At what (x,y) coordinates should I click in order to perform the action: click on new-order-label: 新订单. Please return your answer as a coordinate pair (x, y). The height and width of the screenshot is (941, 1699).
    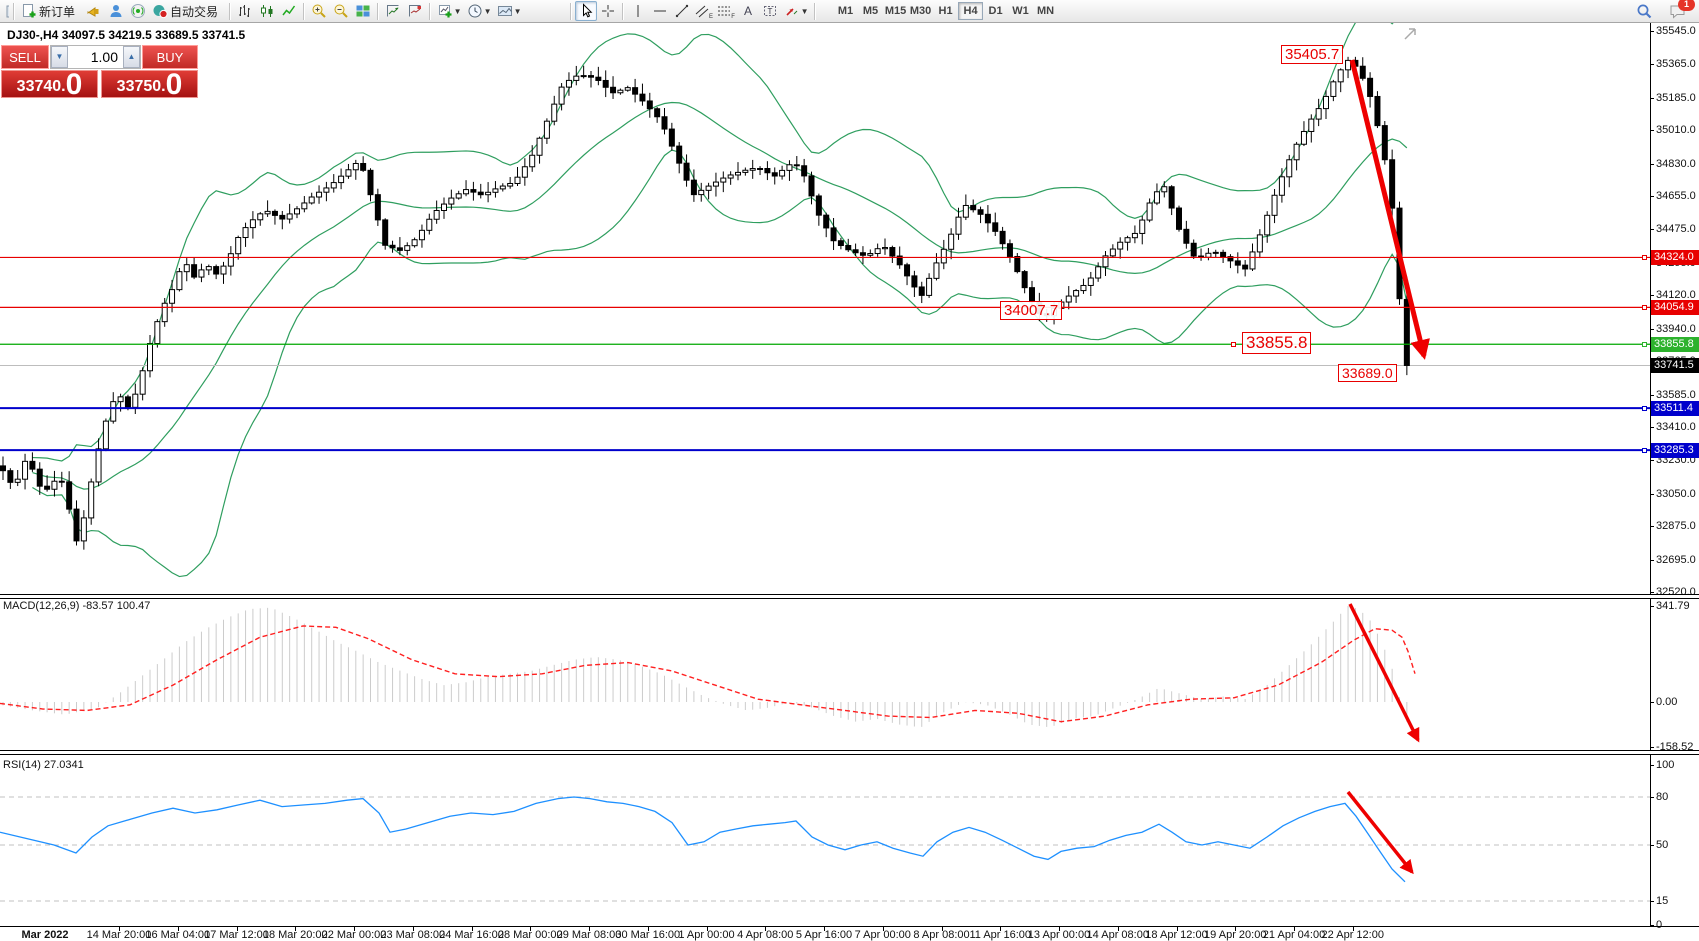
    Looking at the image, I should click on (57, 11).